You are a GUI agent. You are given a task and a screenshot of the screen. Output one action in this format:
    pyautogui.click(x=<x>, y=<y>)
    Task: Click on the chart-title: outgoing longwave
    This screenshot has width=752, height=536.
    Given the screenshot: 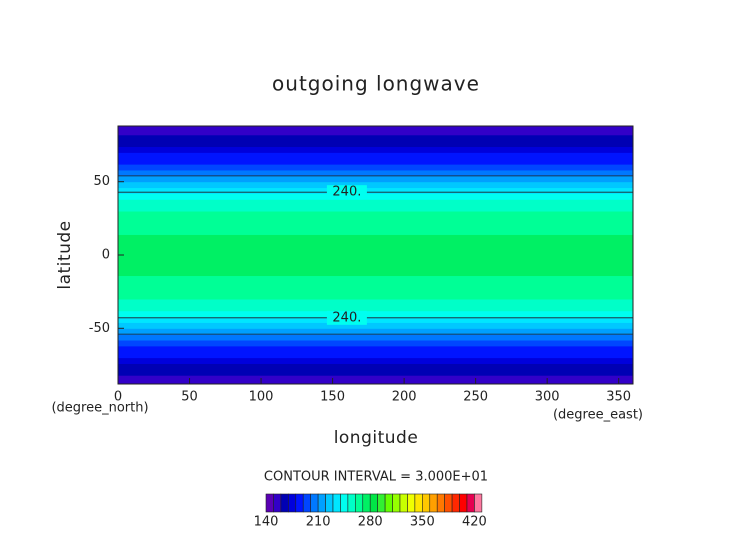 What is the action you would take?
    pyautogui.click(x=376, y=84)
    